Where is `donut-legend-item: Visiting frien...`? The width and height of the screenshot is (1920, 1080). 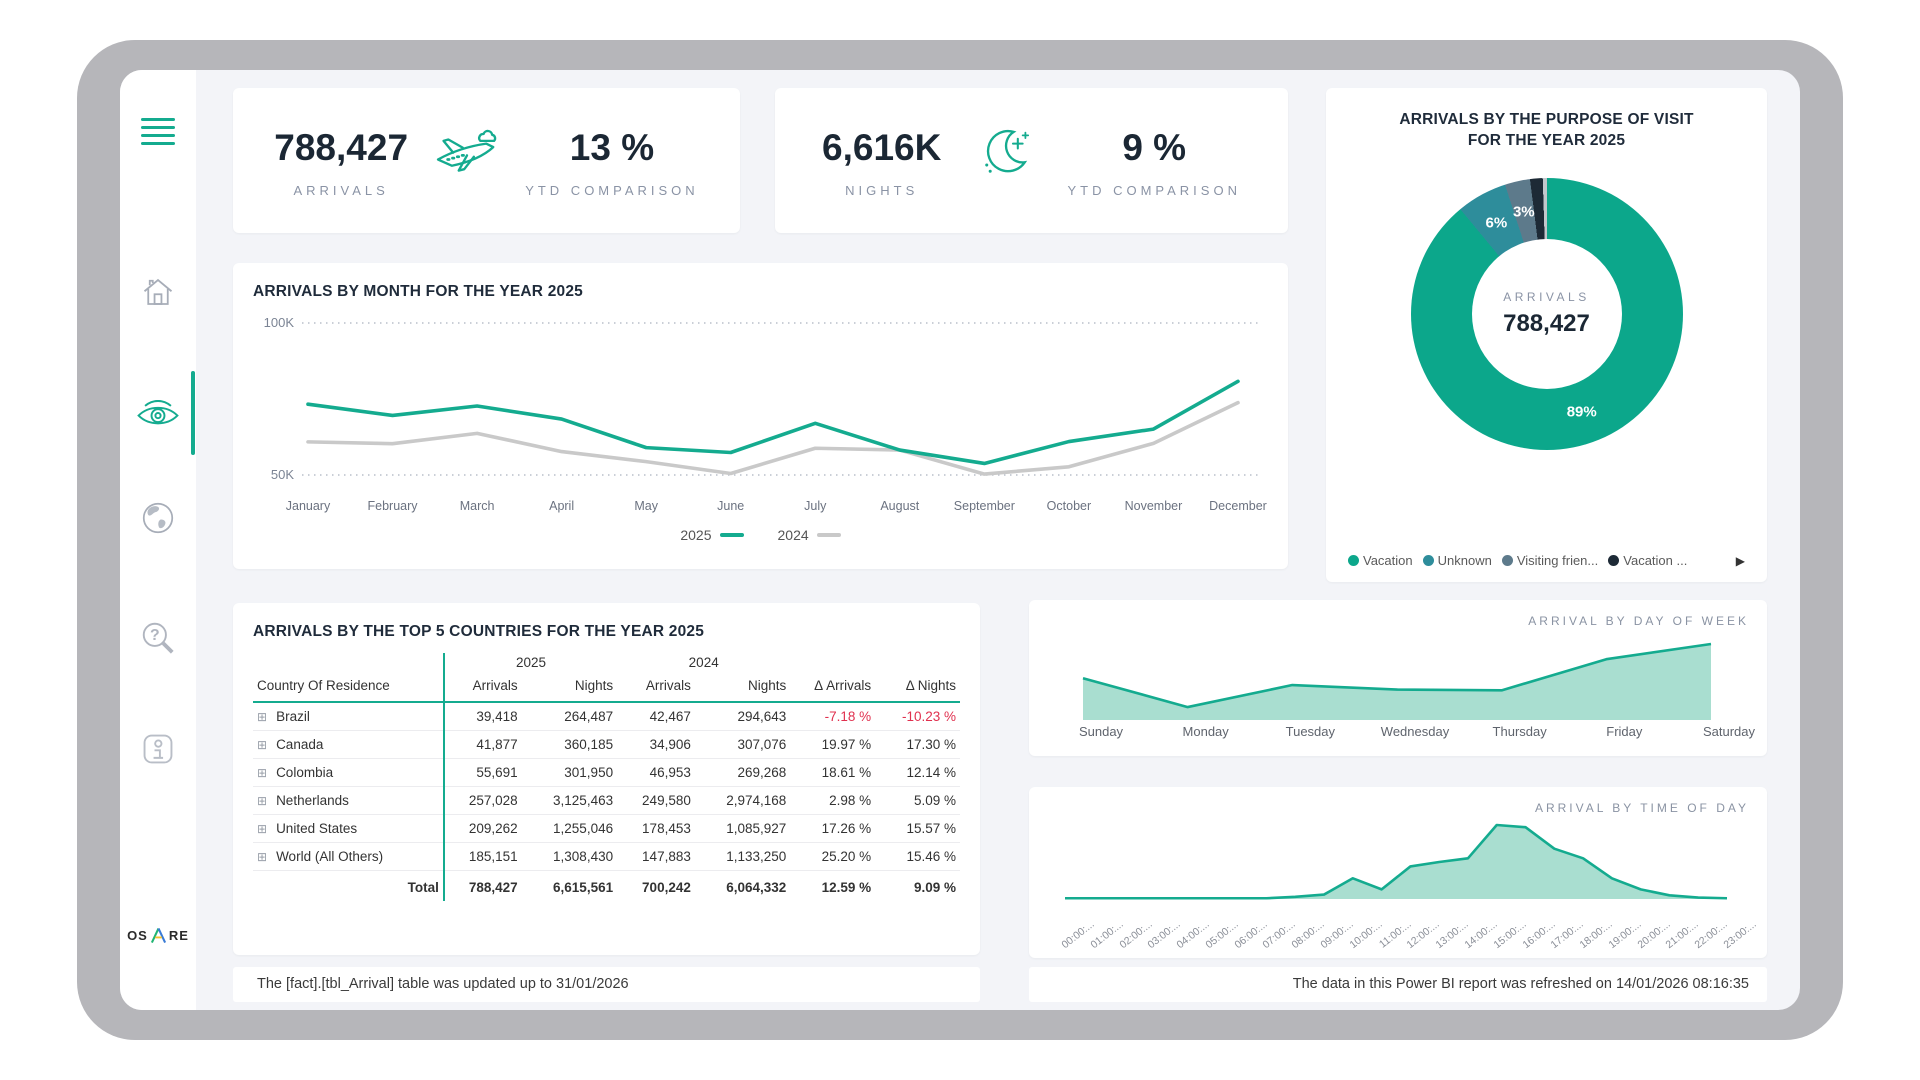 donut-legend-item: Visiting frien... is located at coordinates (1550, 560).